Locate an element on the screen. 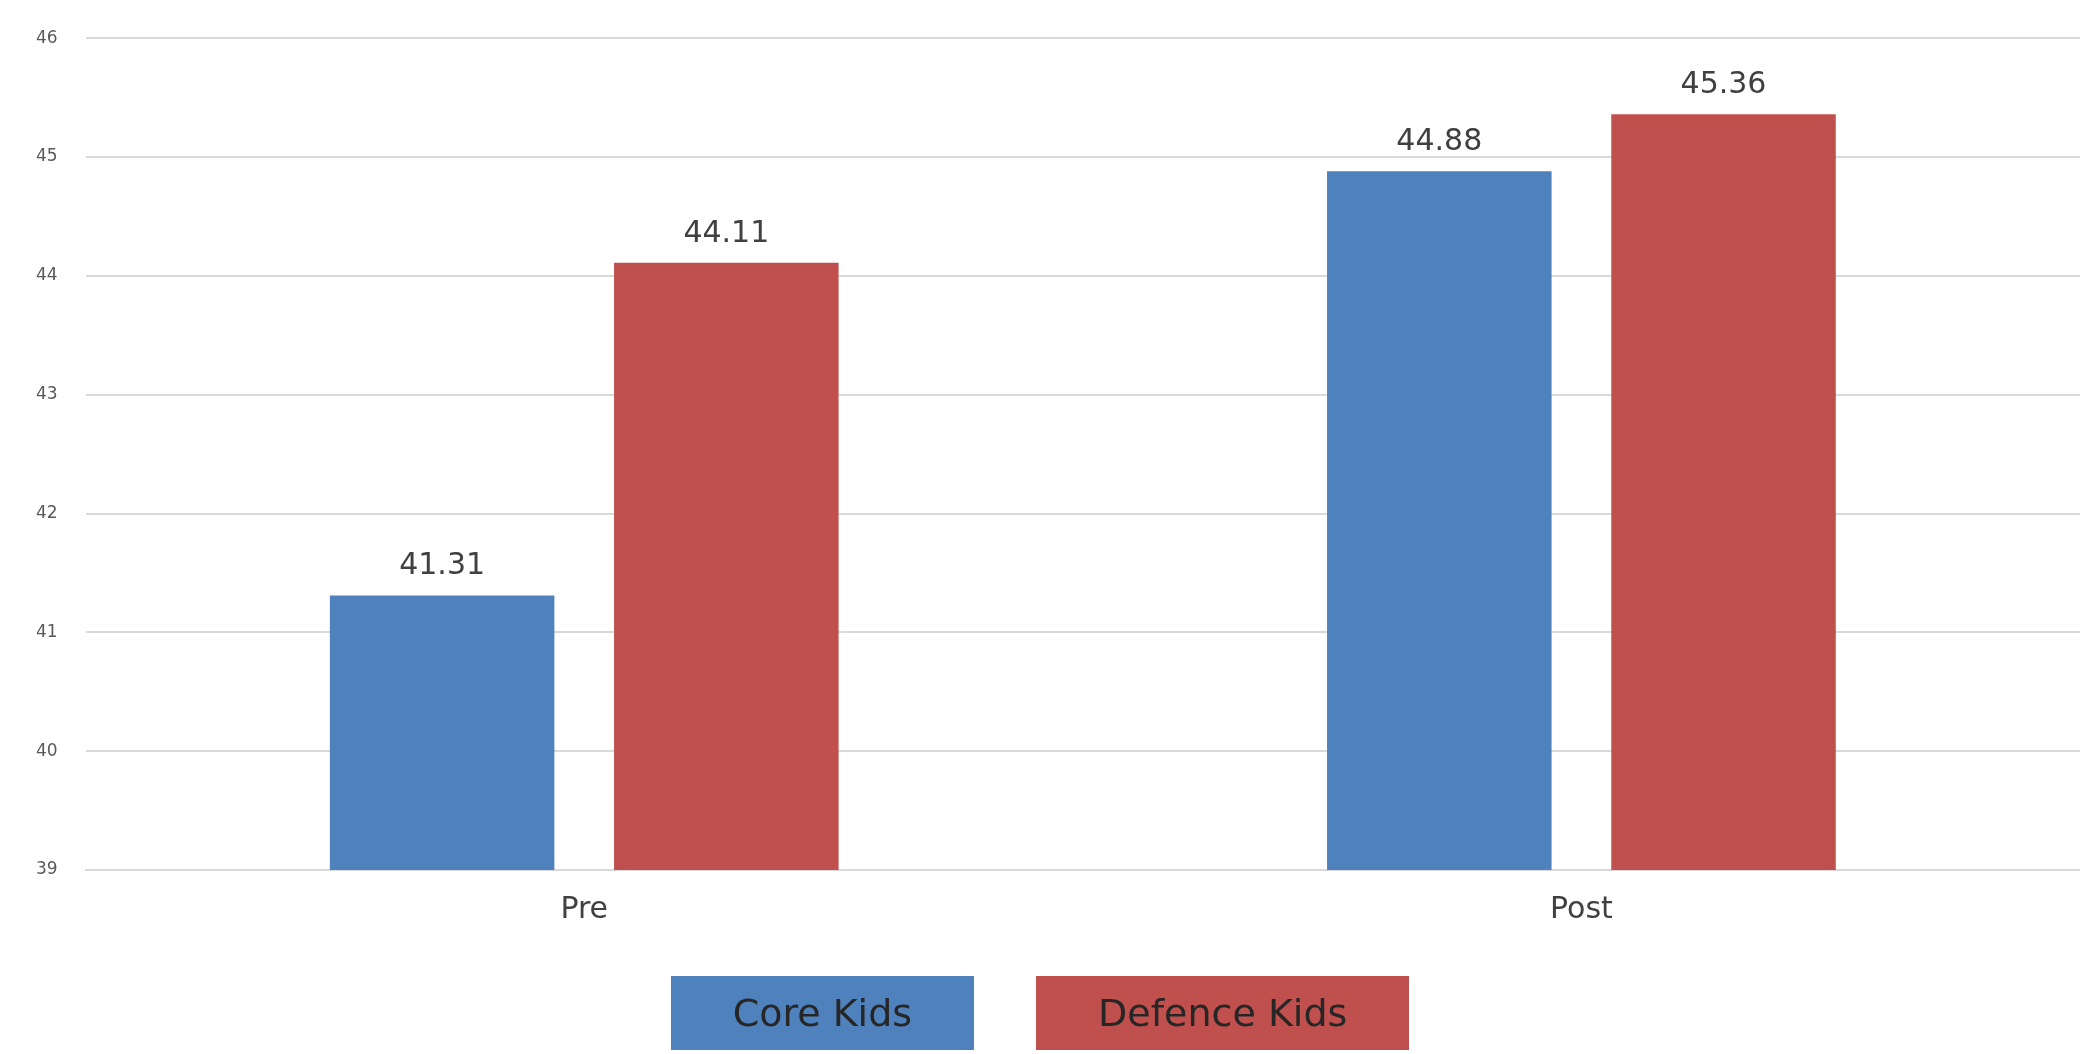  text: Defence Kids is located at coordinates (1223, 1013).